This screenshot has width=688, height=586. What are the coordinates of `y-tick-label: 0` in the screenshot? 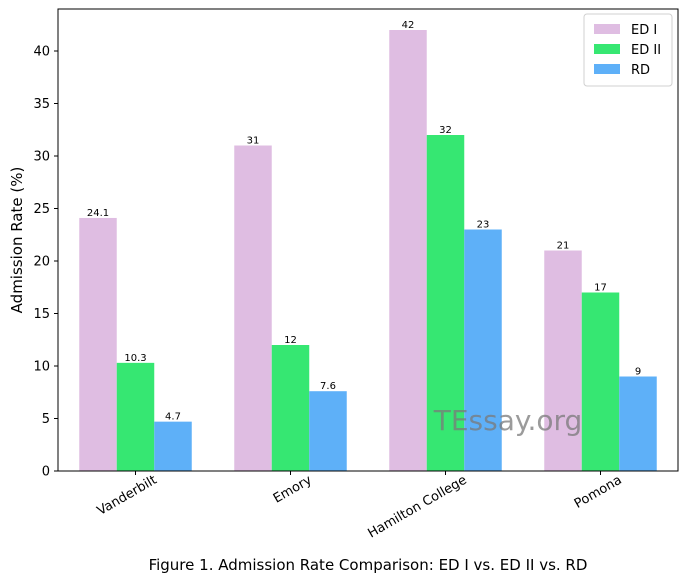 It's located at (46, 472).